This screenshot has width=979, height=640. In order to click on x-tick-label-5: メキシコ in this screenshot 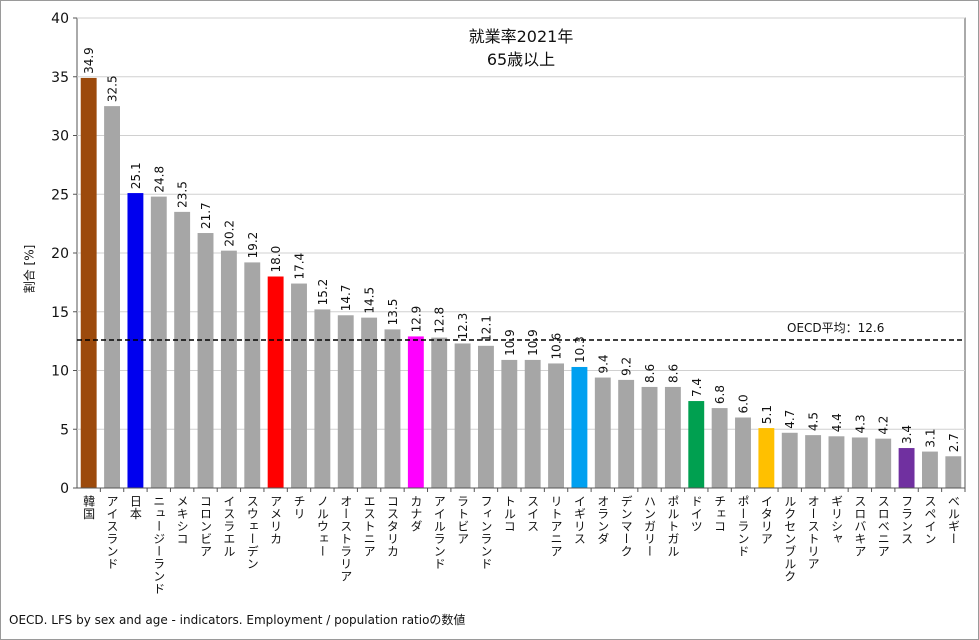, I will do `click(182, 520)`.